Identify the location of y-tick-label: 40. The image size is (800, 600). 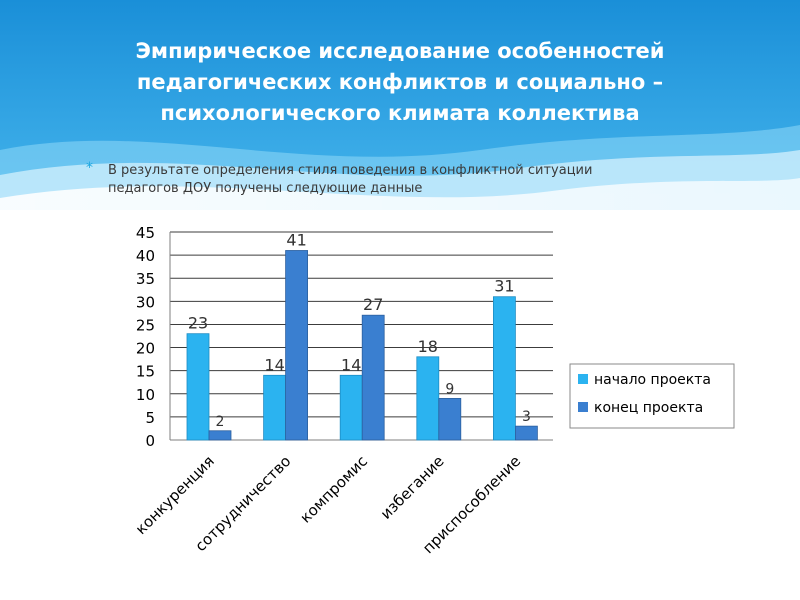
(145, 256).